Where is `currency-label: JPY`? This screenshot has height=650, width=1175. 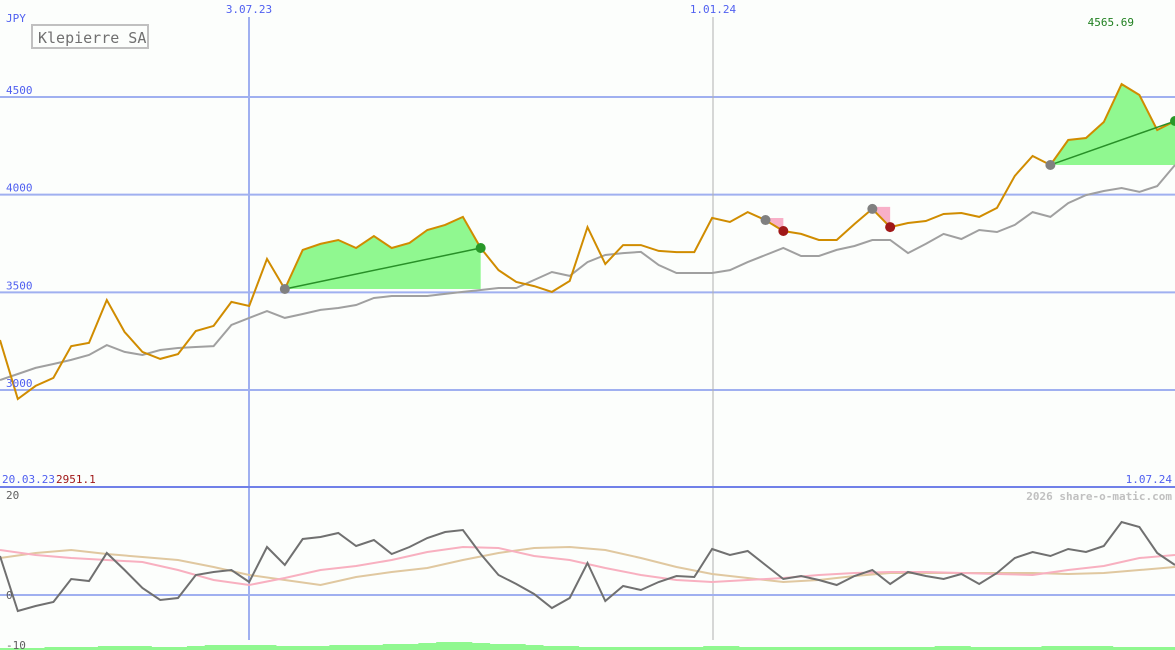
currency-label: JPY is located at coordinates (16, 18).